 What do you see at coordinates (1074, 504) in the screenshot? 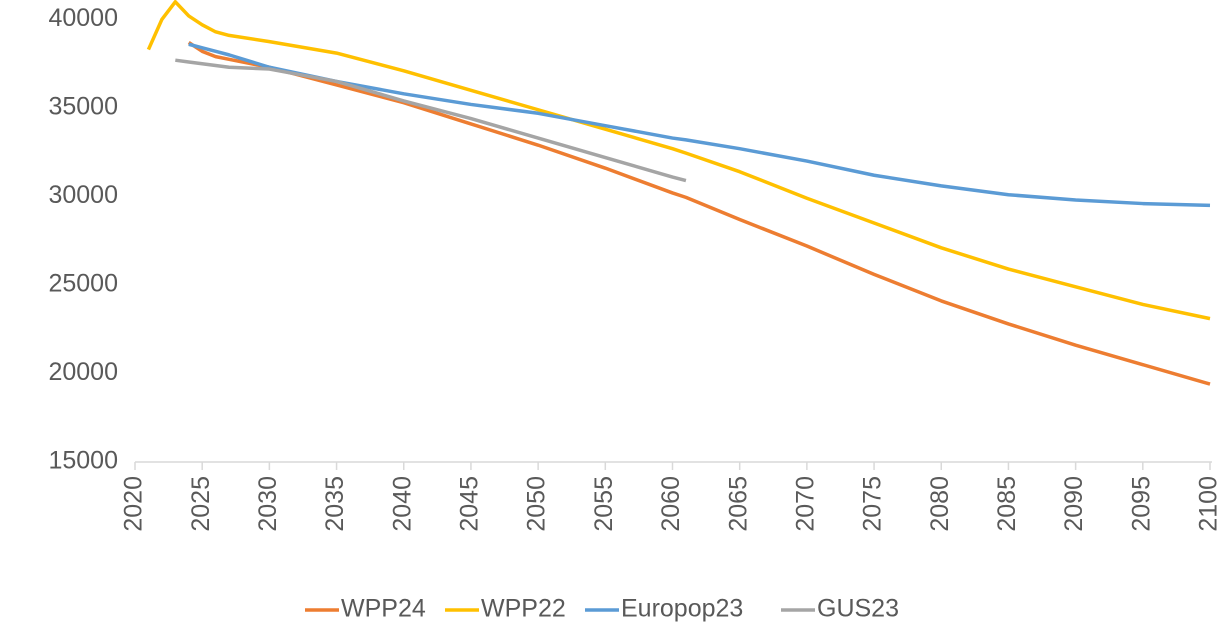
I see `x-tick-label: 2090` at bounding box center [1074, 504].